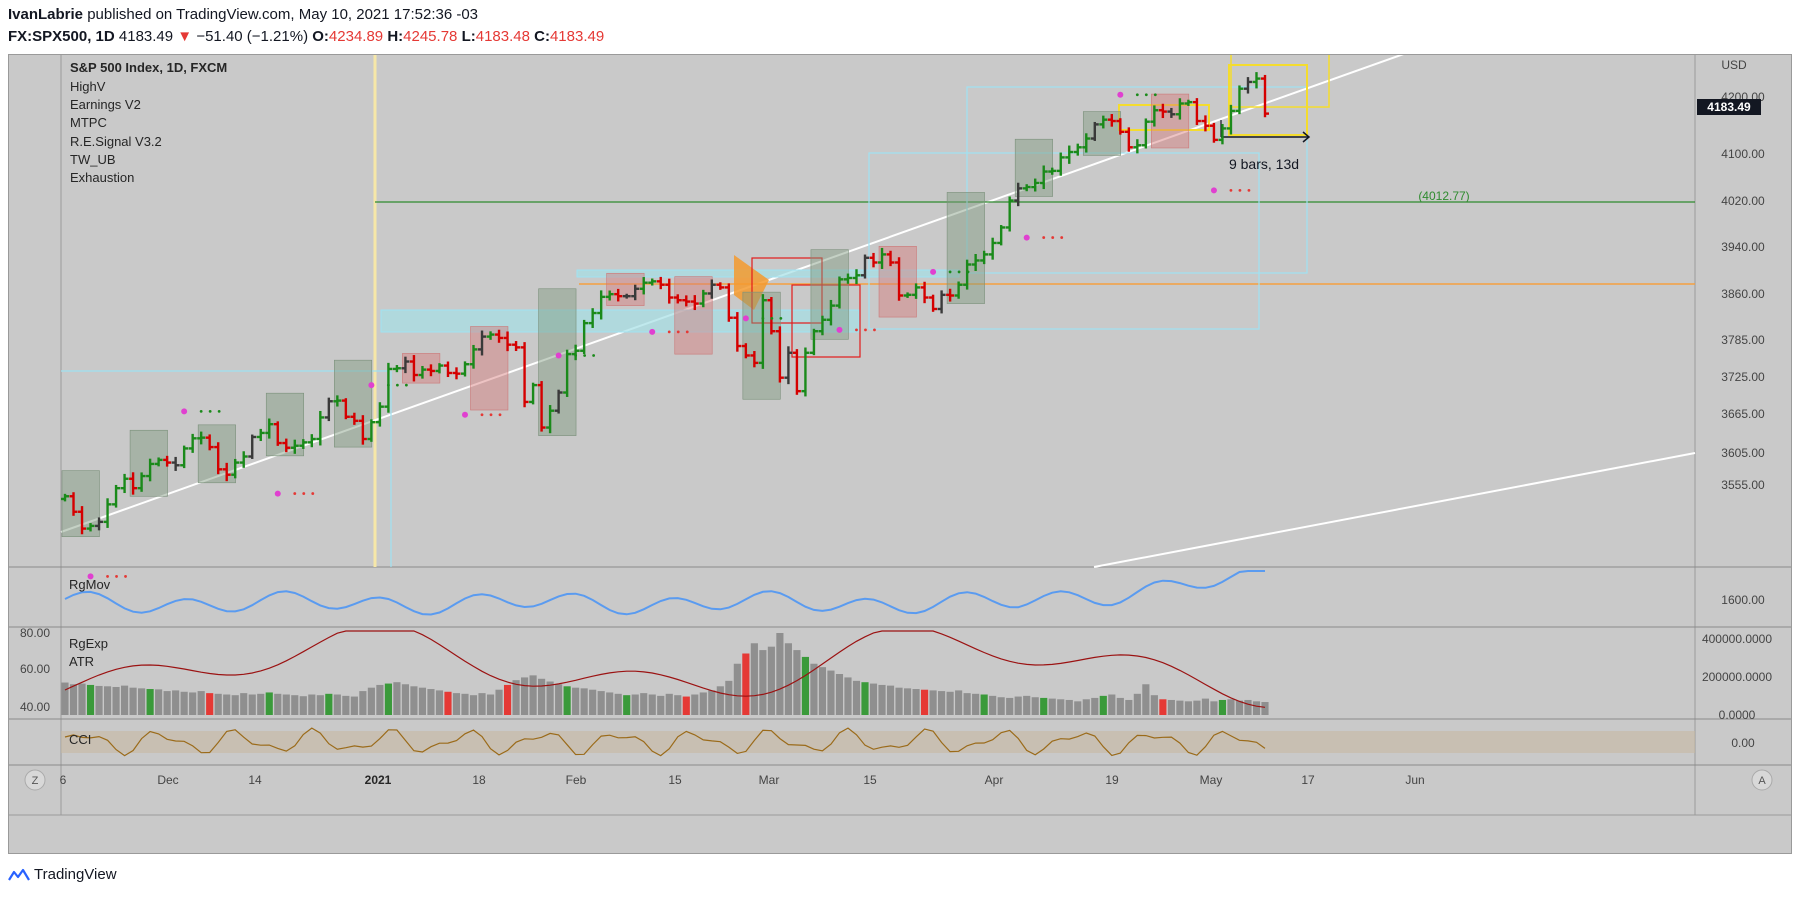 The height and width of the screenshot is (899, 1805). Describe the element at coordinates (479, 780) in the screenshot. I see `time-tick: 18` at that location.